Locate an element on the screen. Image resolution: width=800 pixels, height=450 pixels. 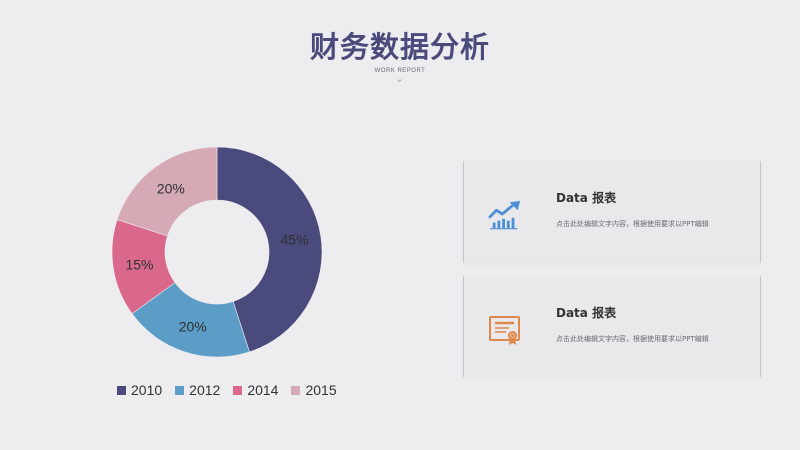
legend-marker-2015 is located at coordinates (296, 390).